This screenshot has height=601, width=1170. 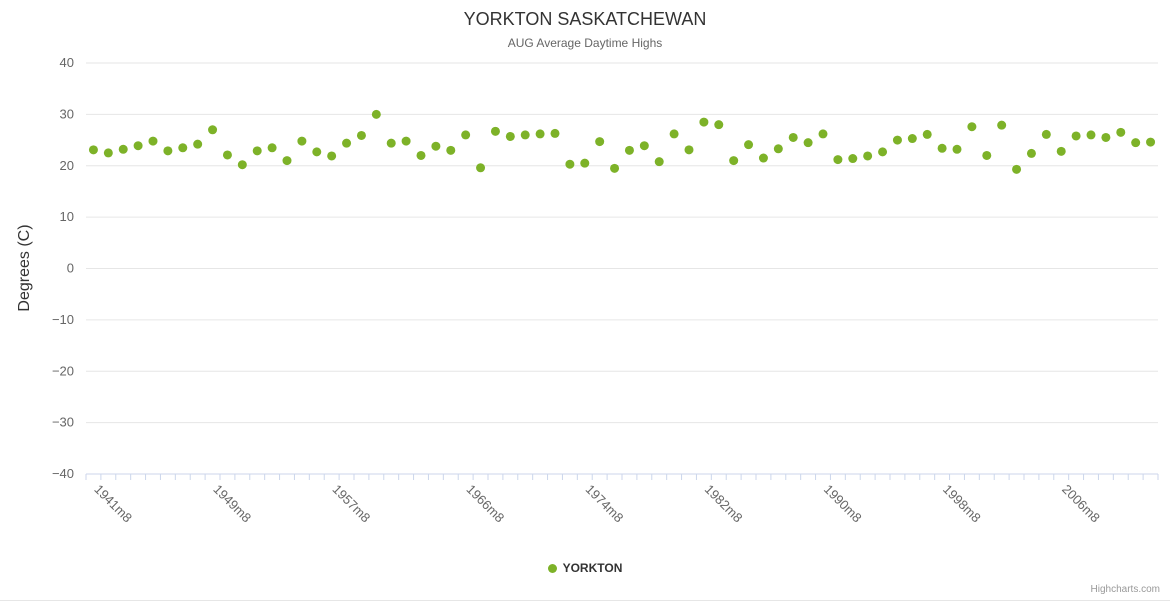 I want to click on x-axis-label: 1966m8, so click(x=486, y=504).